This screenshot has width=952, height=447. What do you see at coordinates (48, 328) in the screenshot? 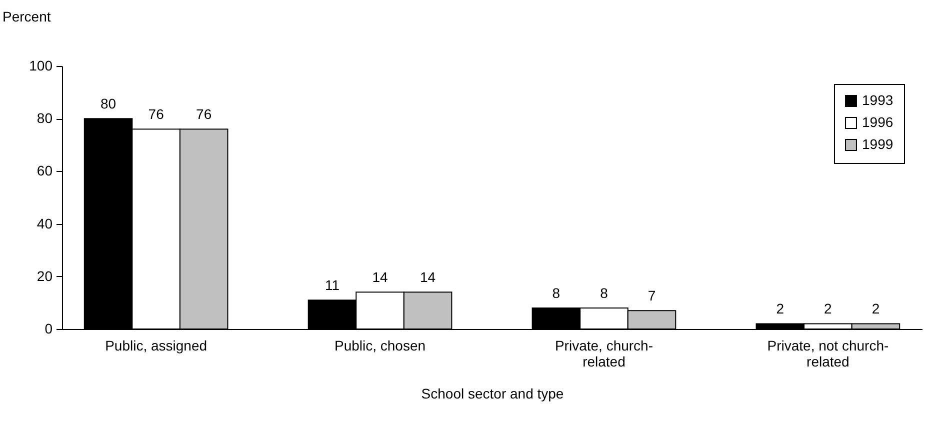
I see `y-tick-label: 0` at bounding box center [48, 328].